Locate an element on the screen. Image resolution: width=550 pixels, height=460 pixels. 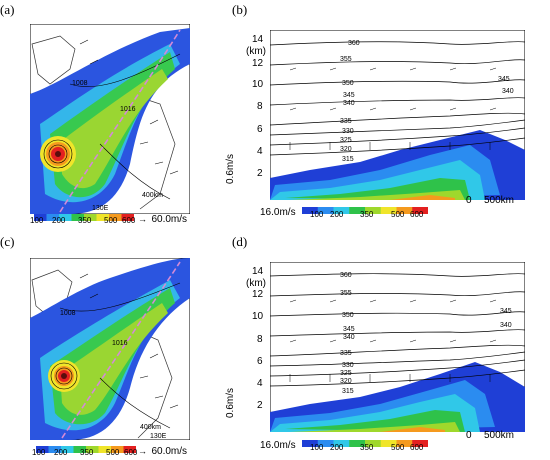
panel-d-ytick-10: 10 is located at coordinates (258, 316).